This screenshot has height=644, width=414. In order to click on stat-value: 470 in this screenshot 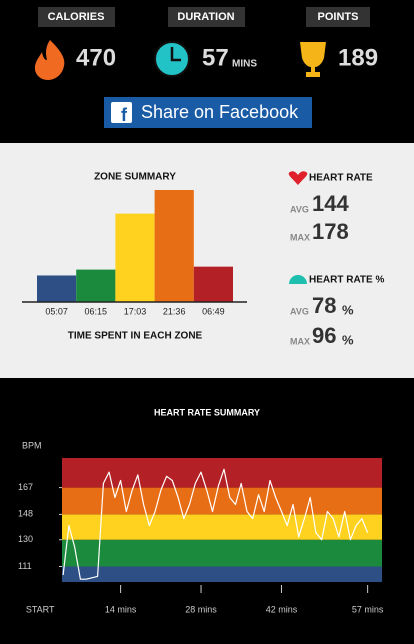, I will do `click(96, 57)`.